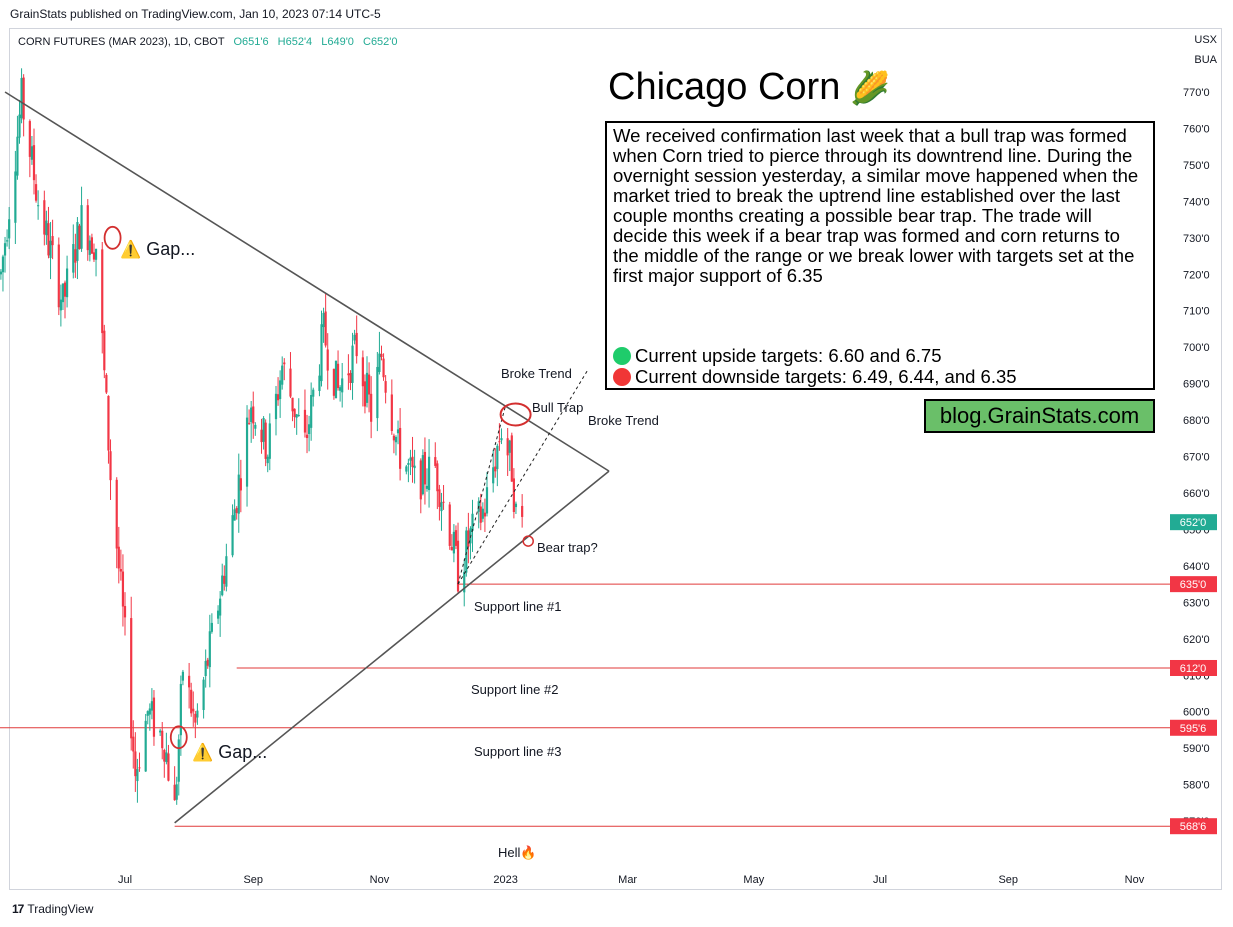 The width and height of the screenshot is (1233, 927). I want to click on blog-link: blog.GrainStats.com, so click(1039, 416).